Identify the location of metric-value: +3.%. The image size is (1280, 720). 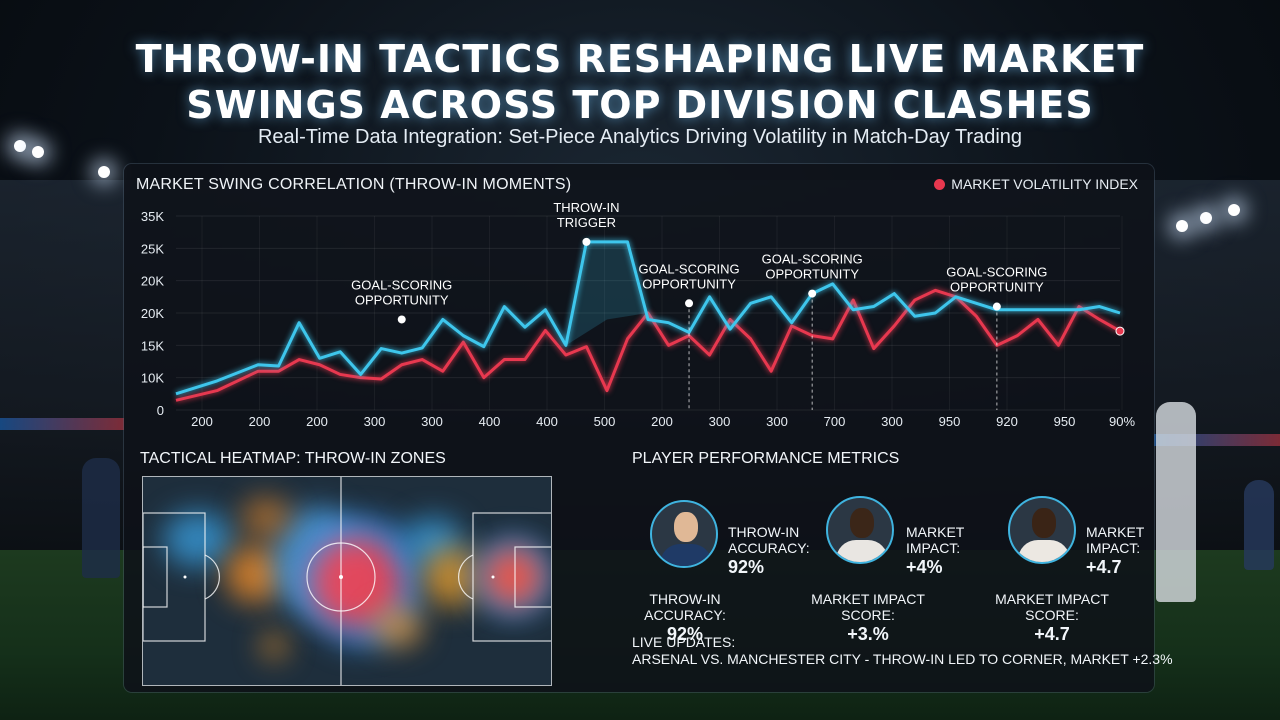
(868, 634).